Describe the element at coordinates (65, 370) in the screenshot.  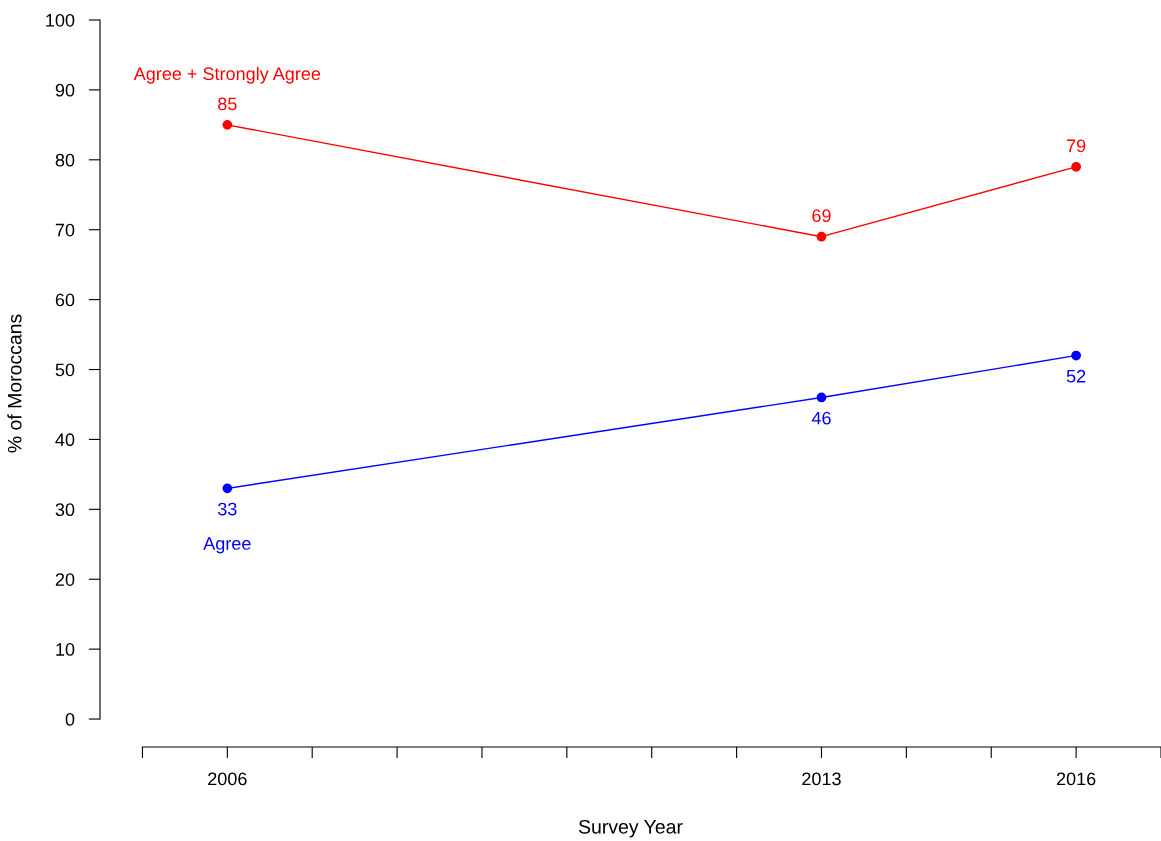
I see `y-tick-label: 50` at that location.